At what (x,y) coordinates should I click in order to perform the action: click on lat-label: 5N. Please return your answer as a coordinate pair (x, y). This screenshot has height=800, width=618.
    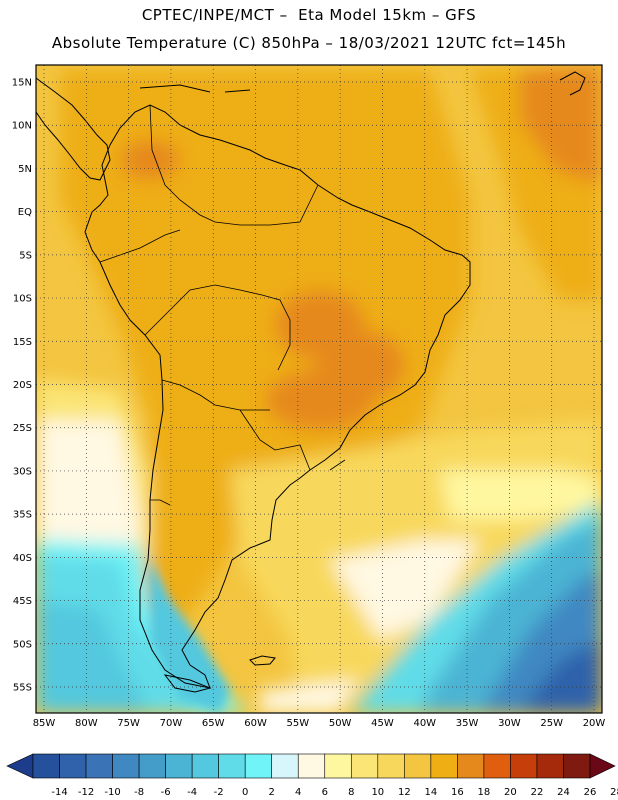
    Looking at the image, I should click on (25, 169).